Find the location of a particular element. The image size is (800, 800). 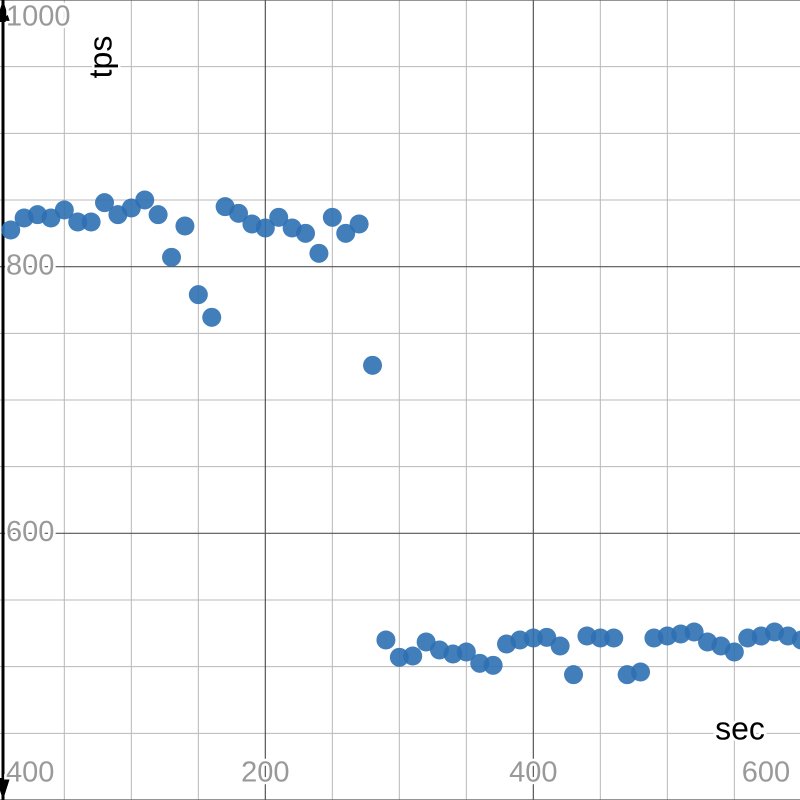

axes is located at coordinates (5, 400).